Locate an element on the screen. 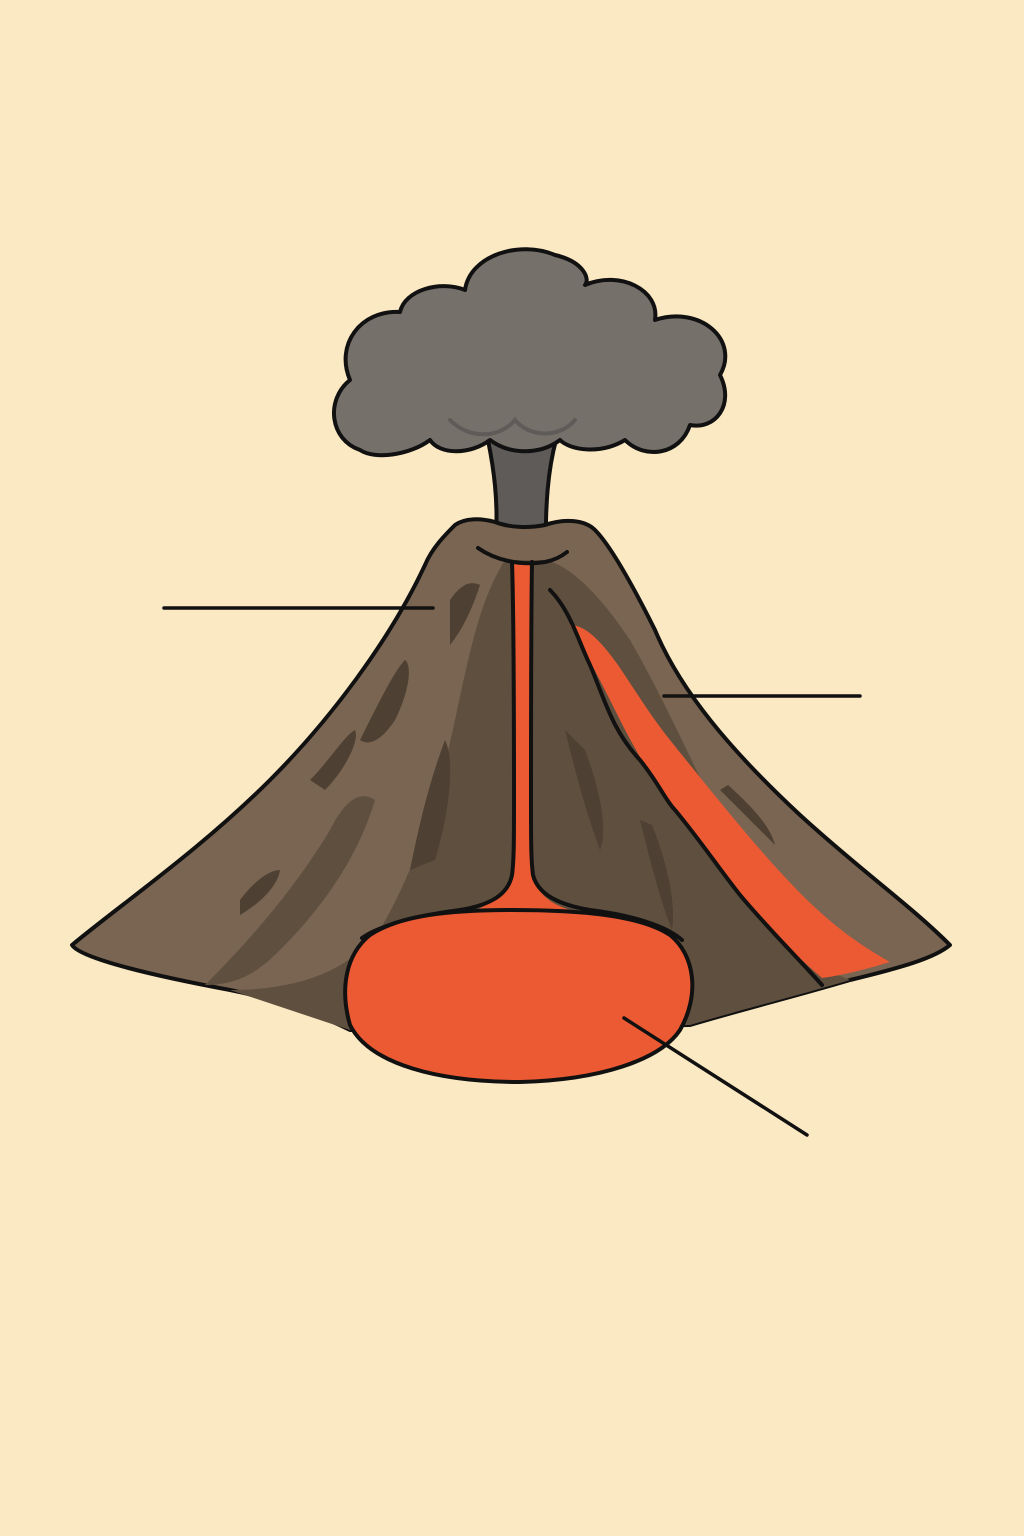 The width and height of the screenshot is (1024, 1536). vent-wall-right is located at coordinates (606, 751).